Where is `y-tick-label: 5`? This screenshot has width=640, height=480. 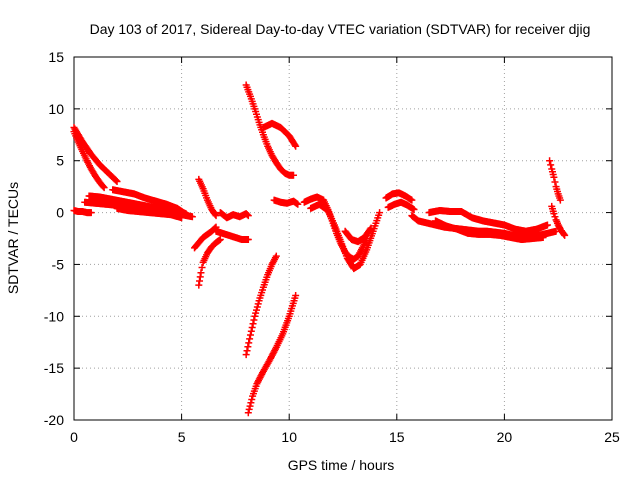
y-tick-label: 5 is located at coordinates (60, 161).